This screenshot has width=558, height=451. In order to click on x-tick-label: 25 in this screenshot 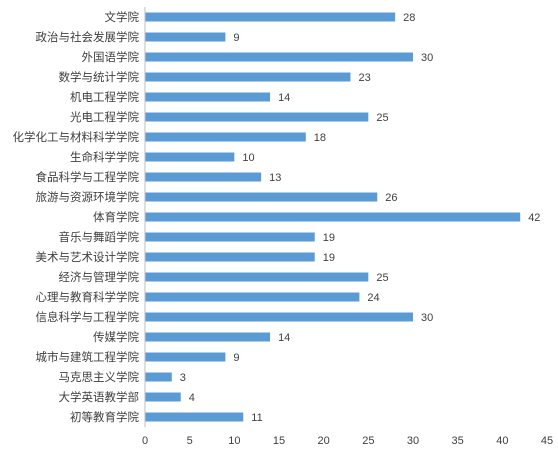, I will do `click(368, 441)`.